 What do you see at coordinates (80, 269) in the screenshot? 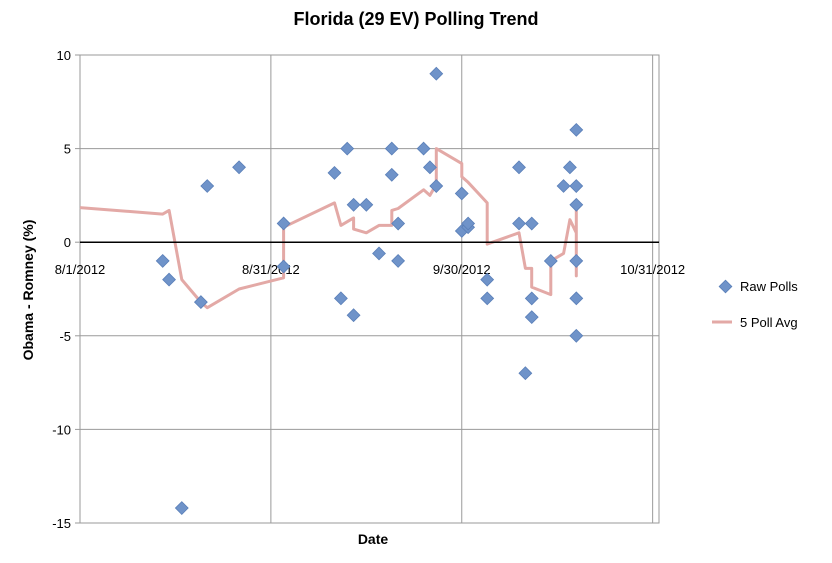
I see `x-tick-label: 8/1/2012` at bounding box center [80, 269].